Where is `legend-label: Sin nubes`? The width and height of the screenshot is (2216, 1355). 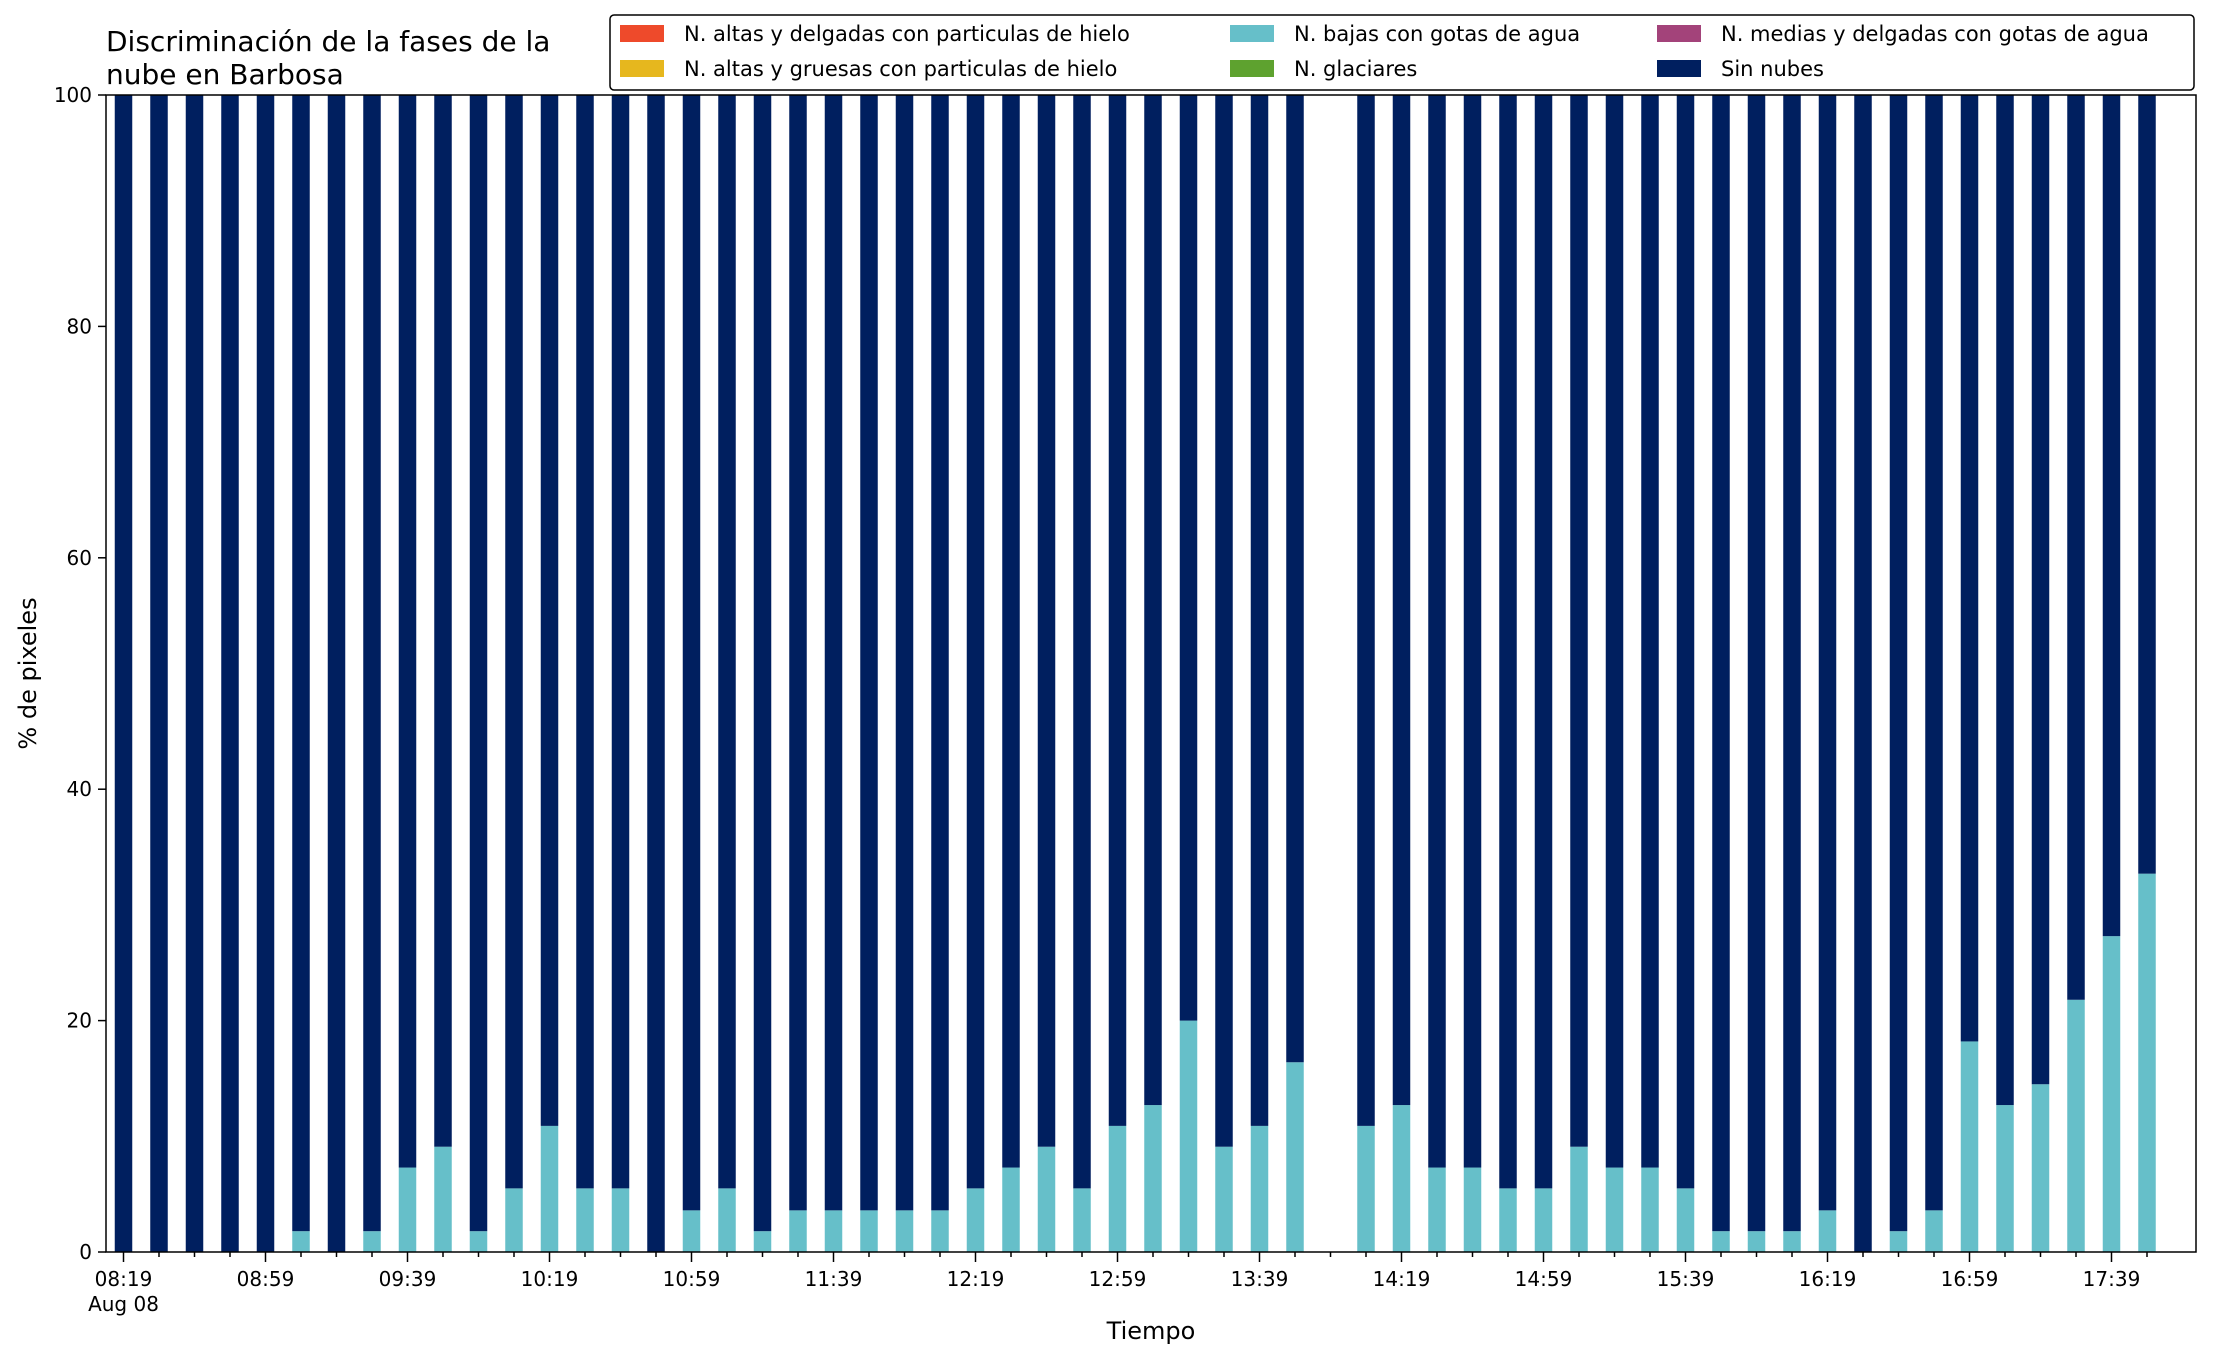 legend-label: Sin nubes is located at coordinates (1772, 69).